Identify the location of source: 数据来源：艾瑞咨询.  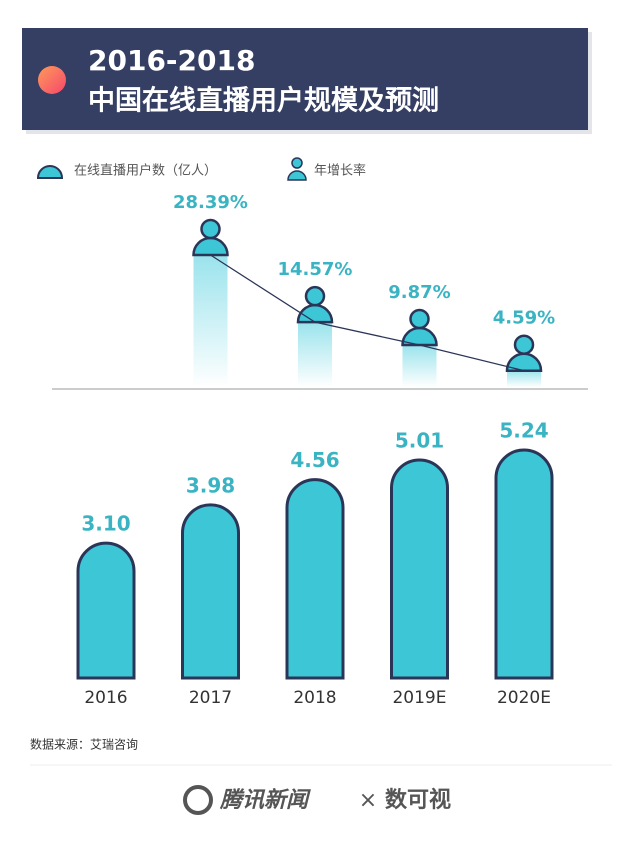
(84, 744).